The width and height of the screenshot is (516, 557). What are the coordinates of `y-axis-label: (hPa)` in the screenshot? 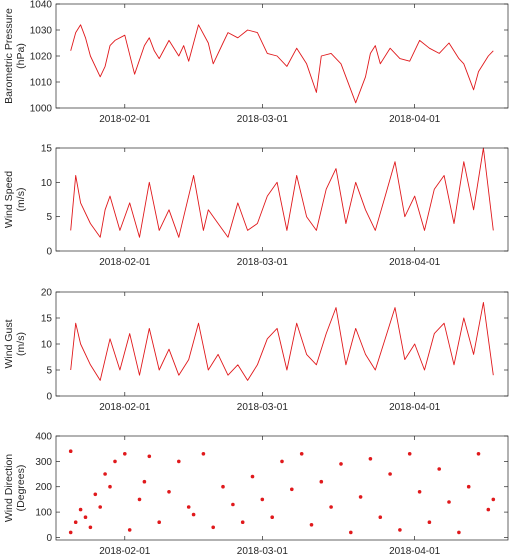 It's located at (21, 56).